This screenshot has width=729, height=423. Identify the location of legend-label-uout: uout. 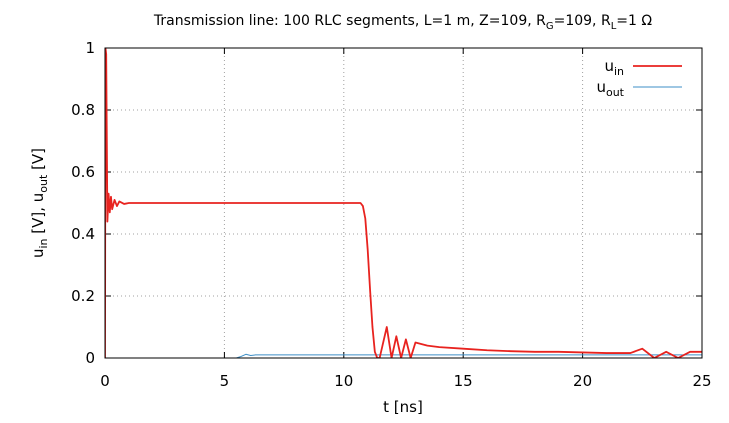
(610, 88).